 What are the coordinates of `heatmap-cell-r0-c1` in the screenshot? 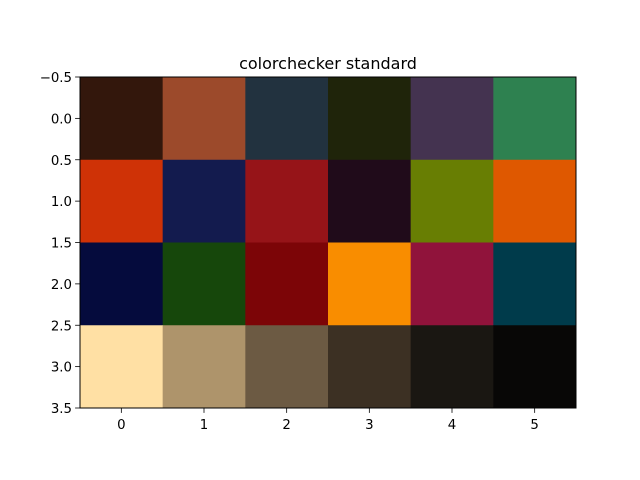 It's located at (204, 119).